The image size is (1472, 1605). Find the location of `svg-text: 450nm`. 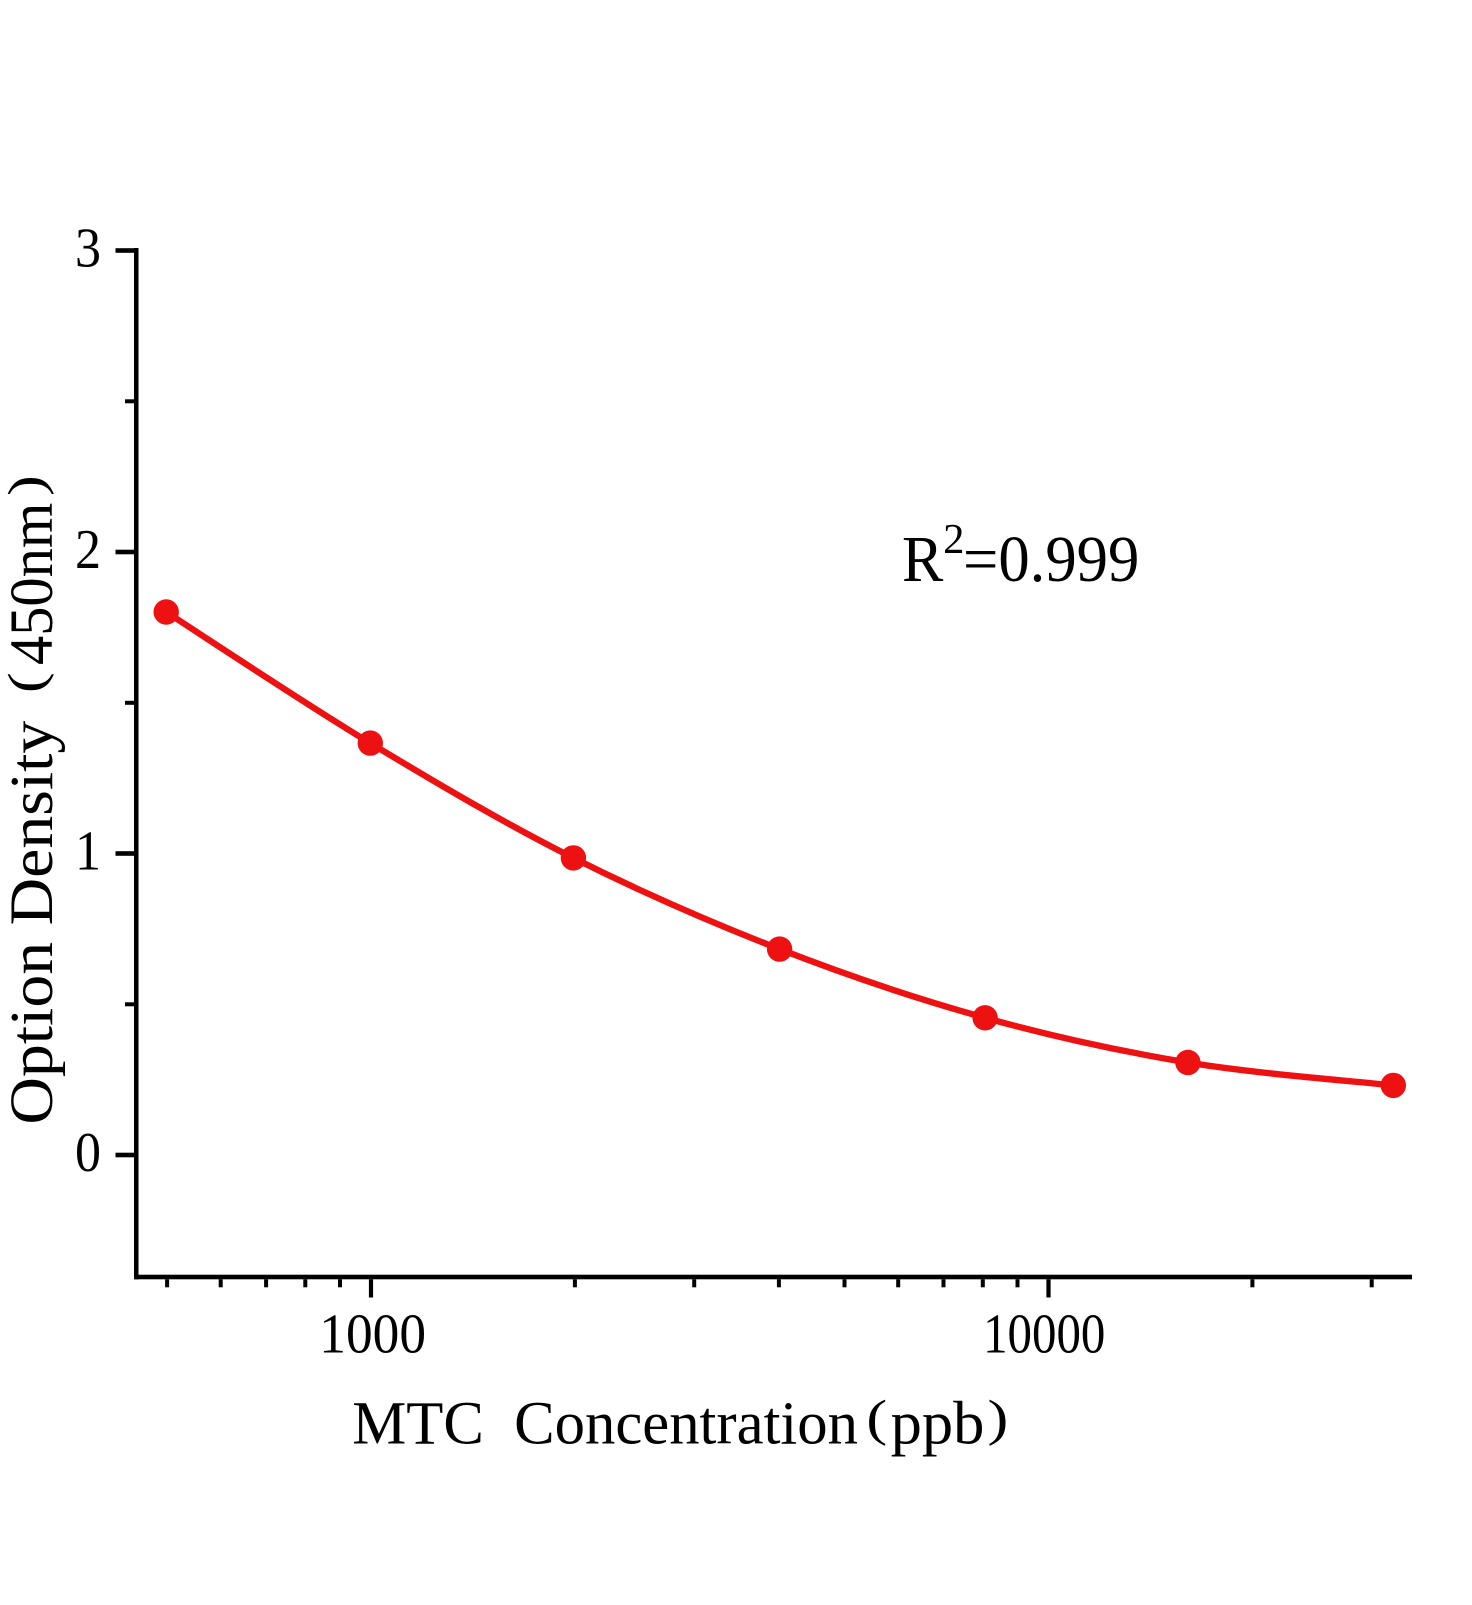

svg-text: 450nm is located at coordinates (33, 584).